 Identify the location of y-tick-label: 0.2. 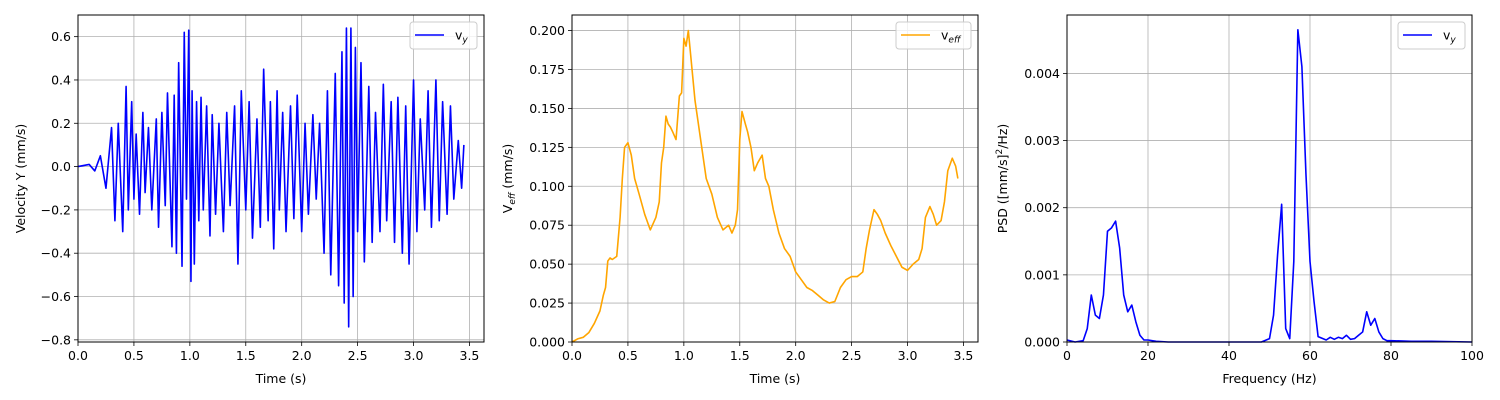
(61, 123).